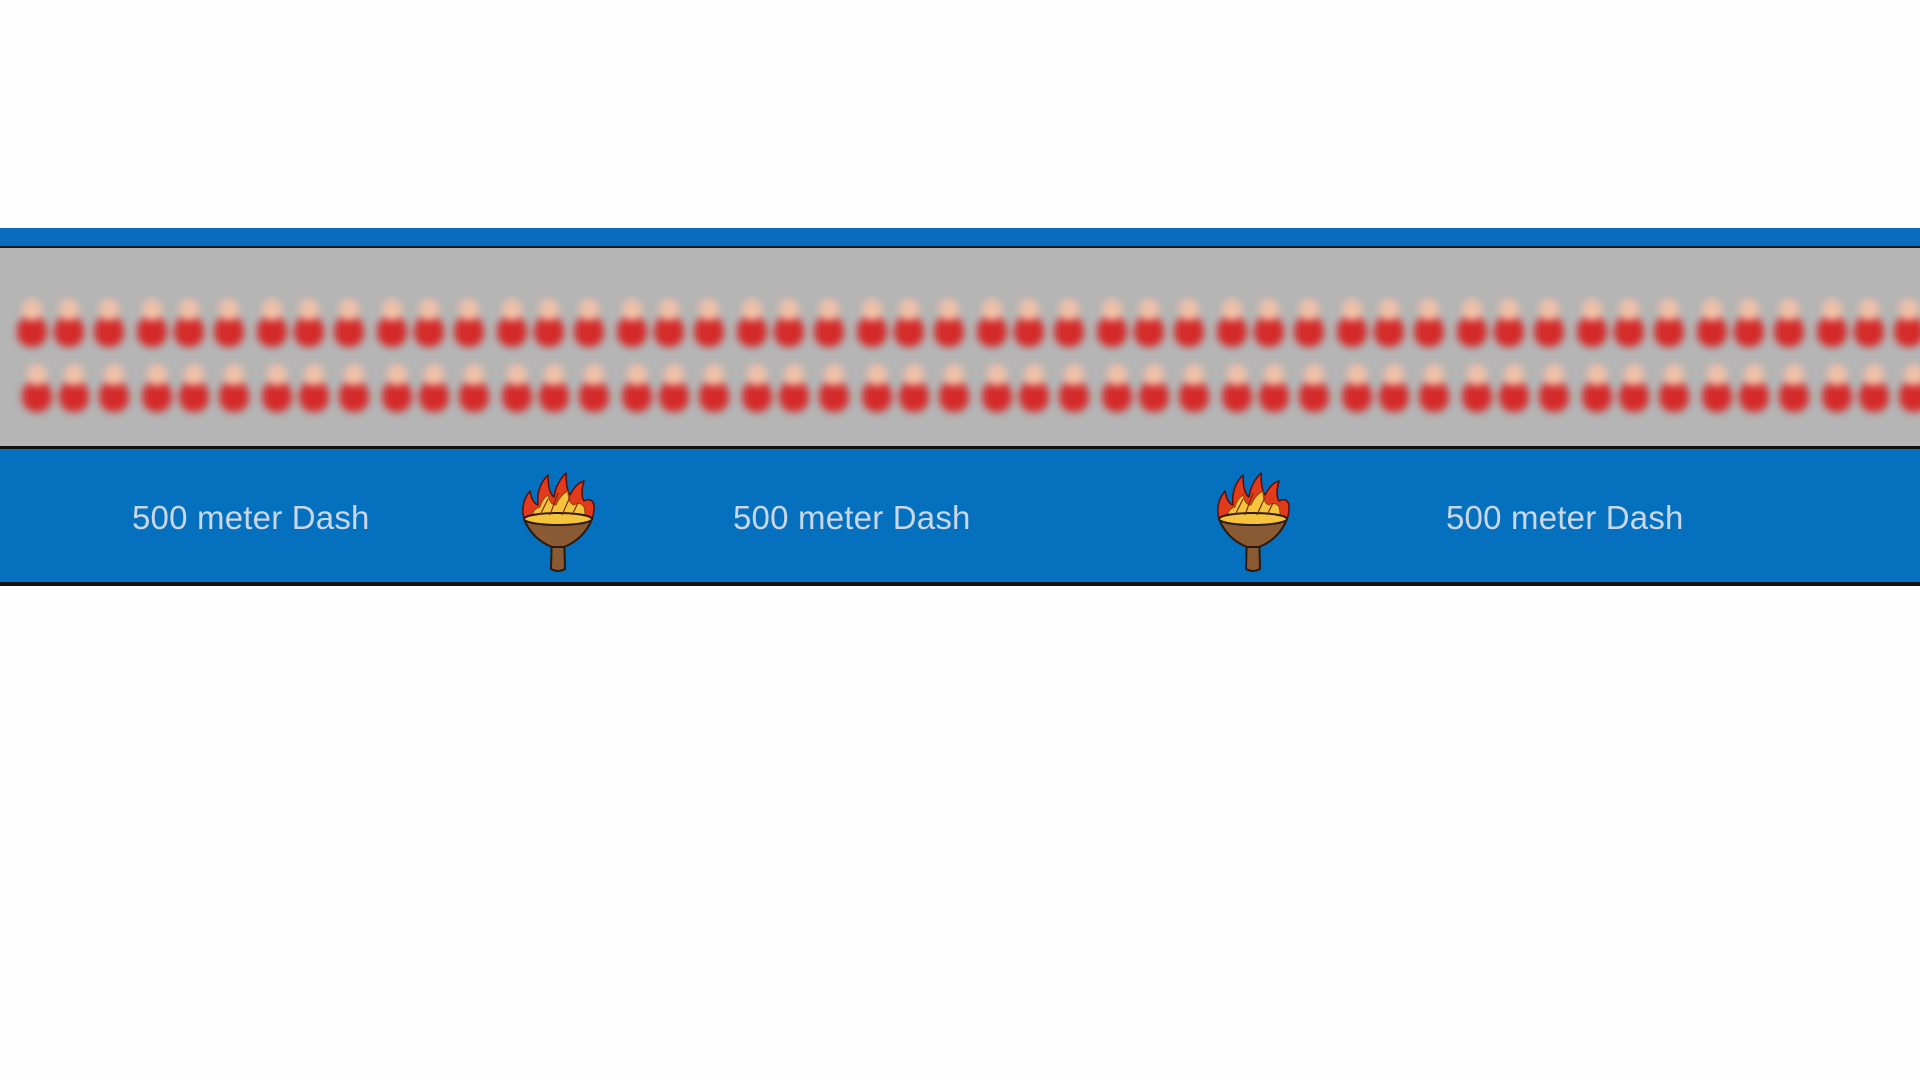  Describe the element at coordinates (251, 517) in the screenshot. I see `banner-label-1: 500 meter Dash` at that location.